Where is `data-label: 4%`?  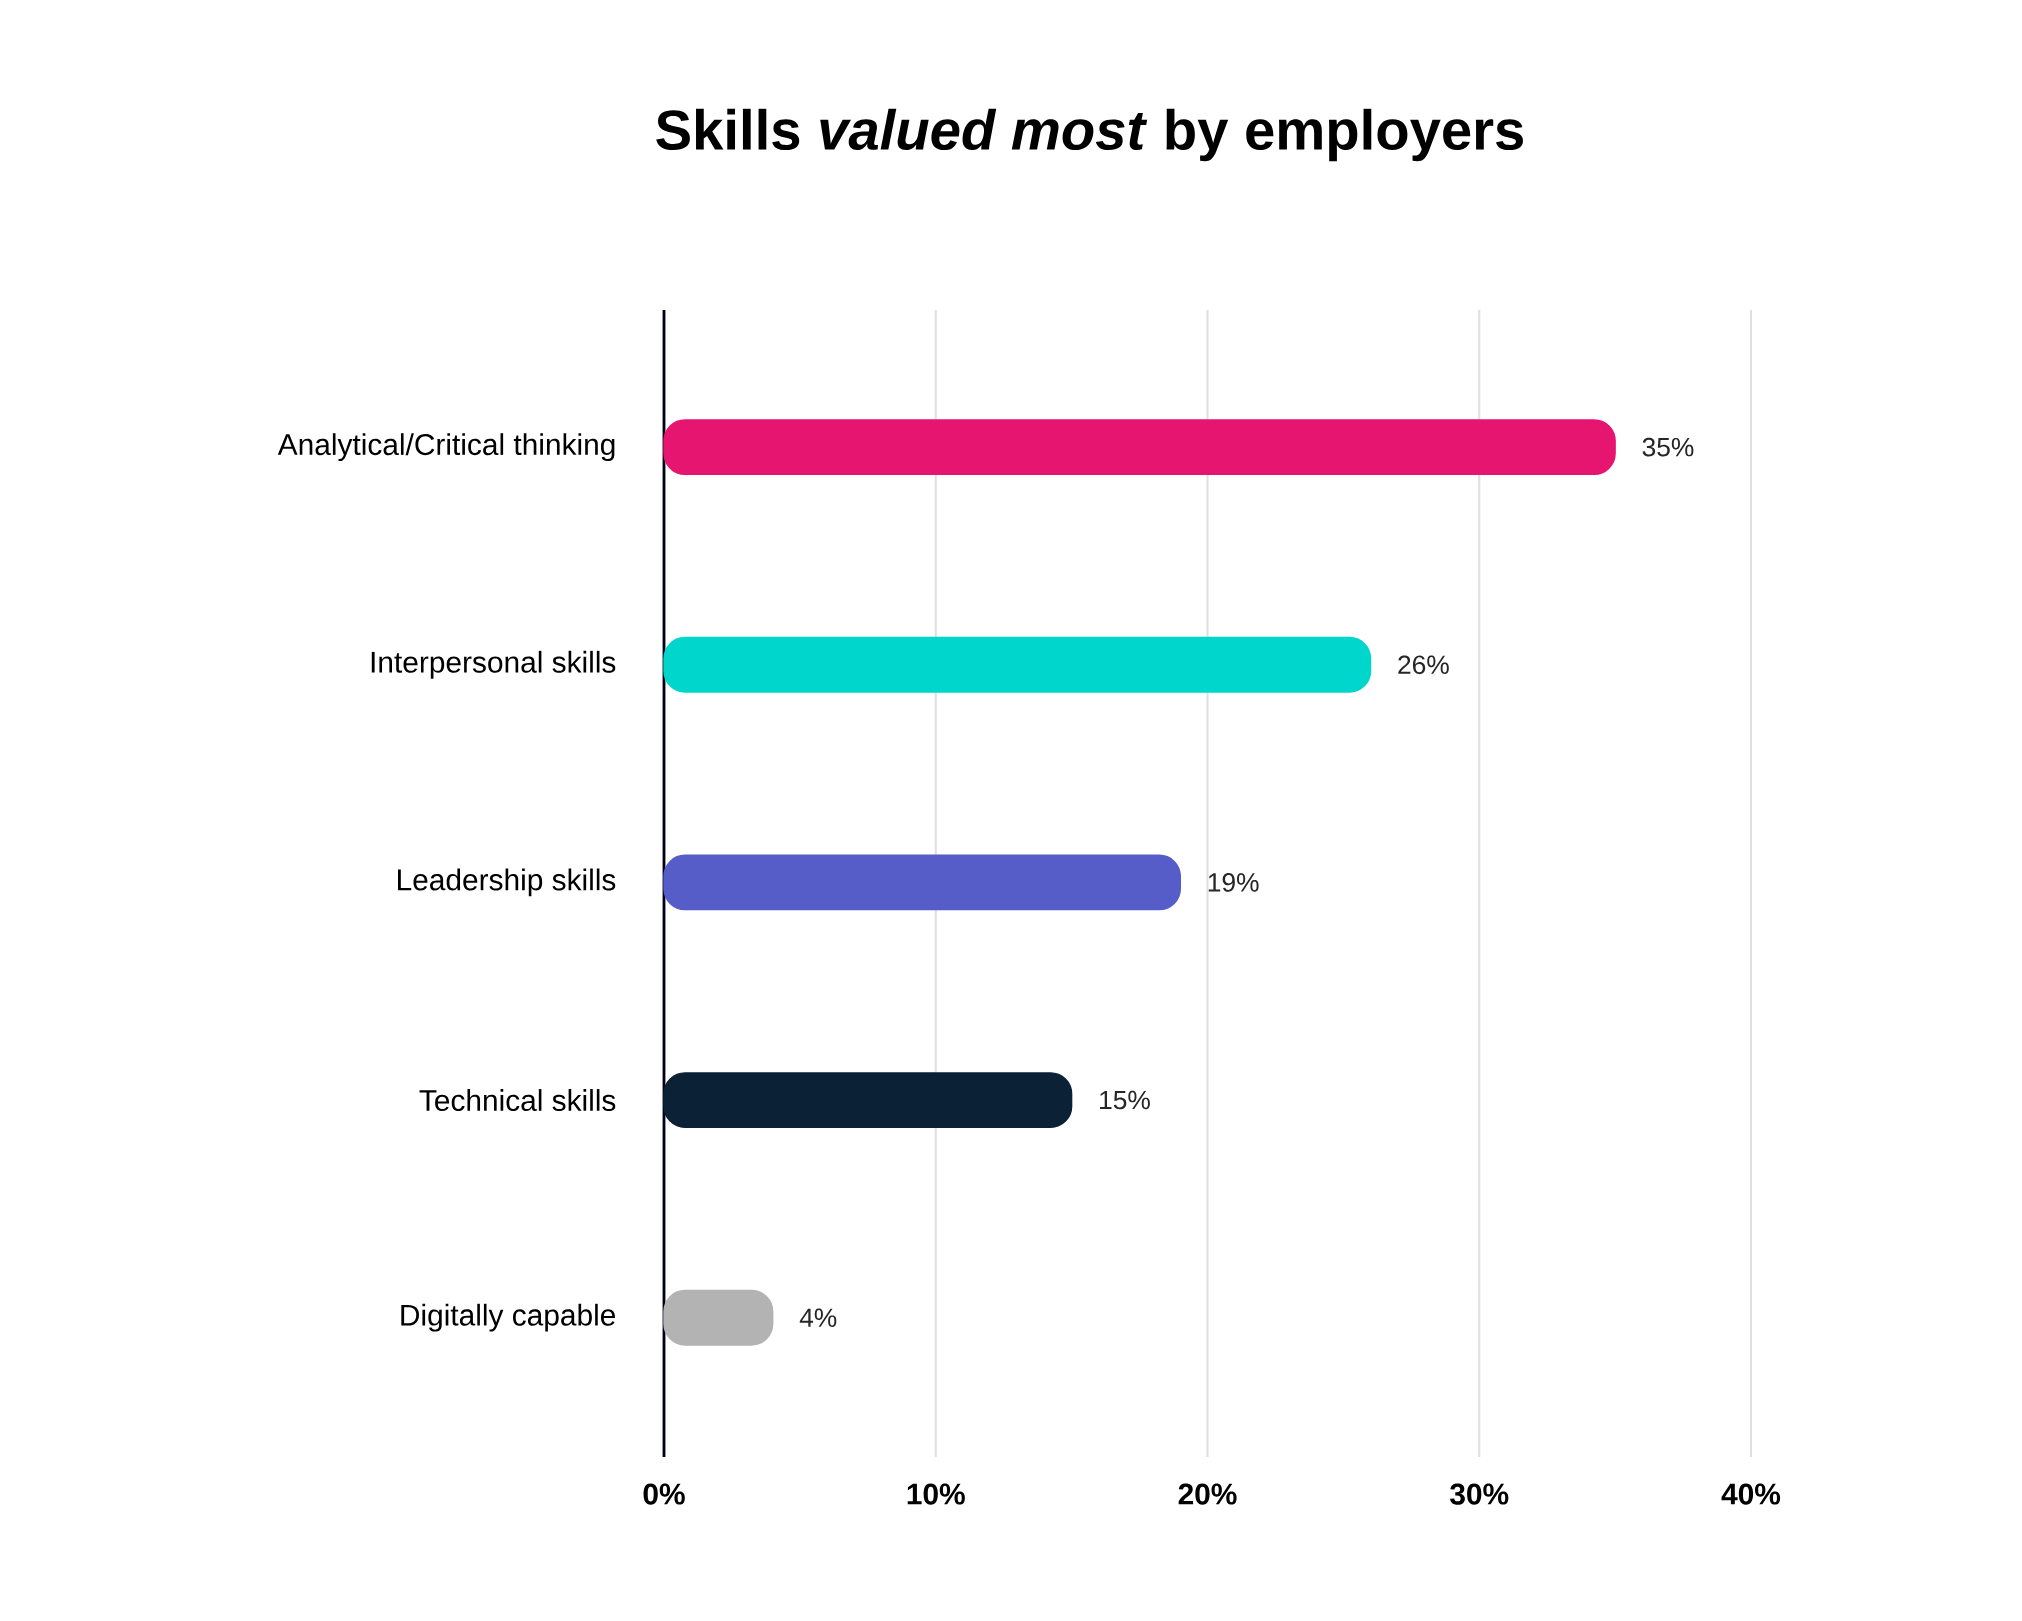 data-label: 4% is located at coordinates (818, 1317).